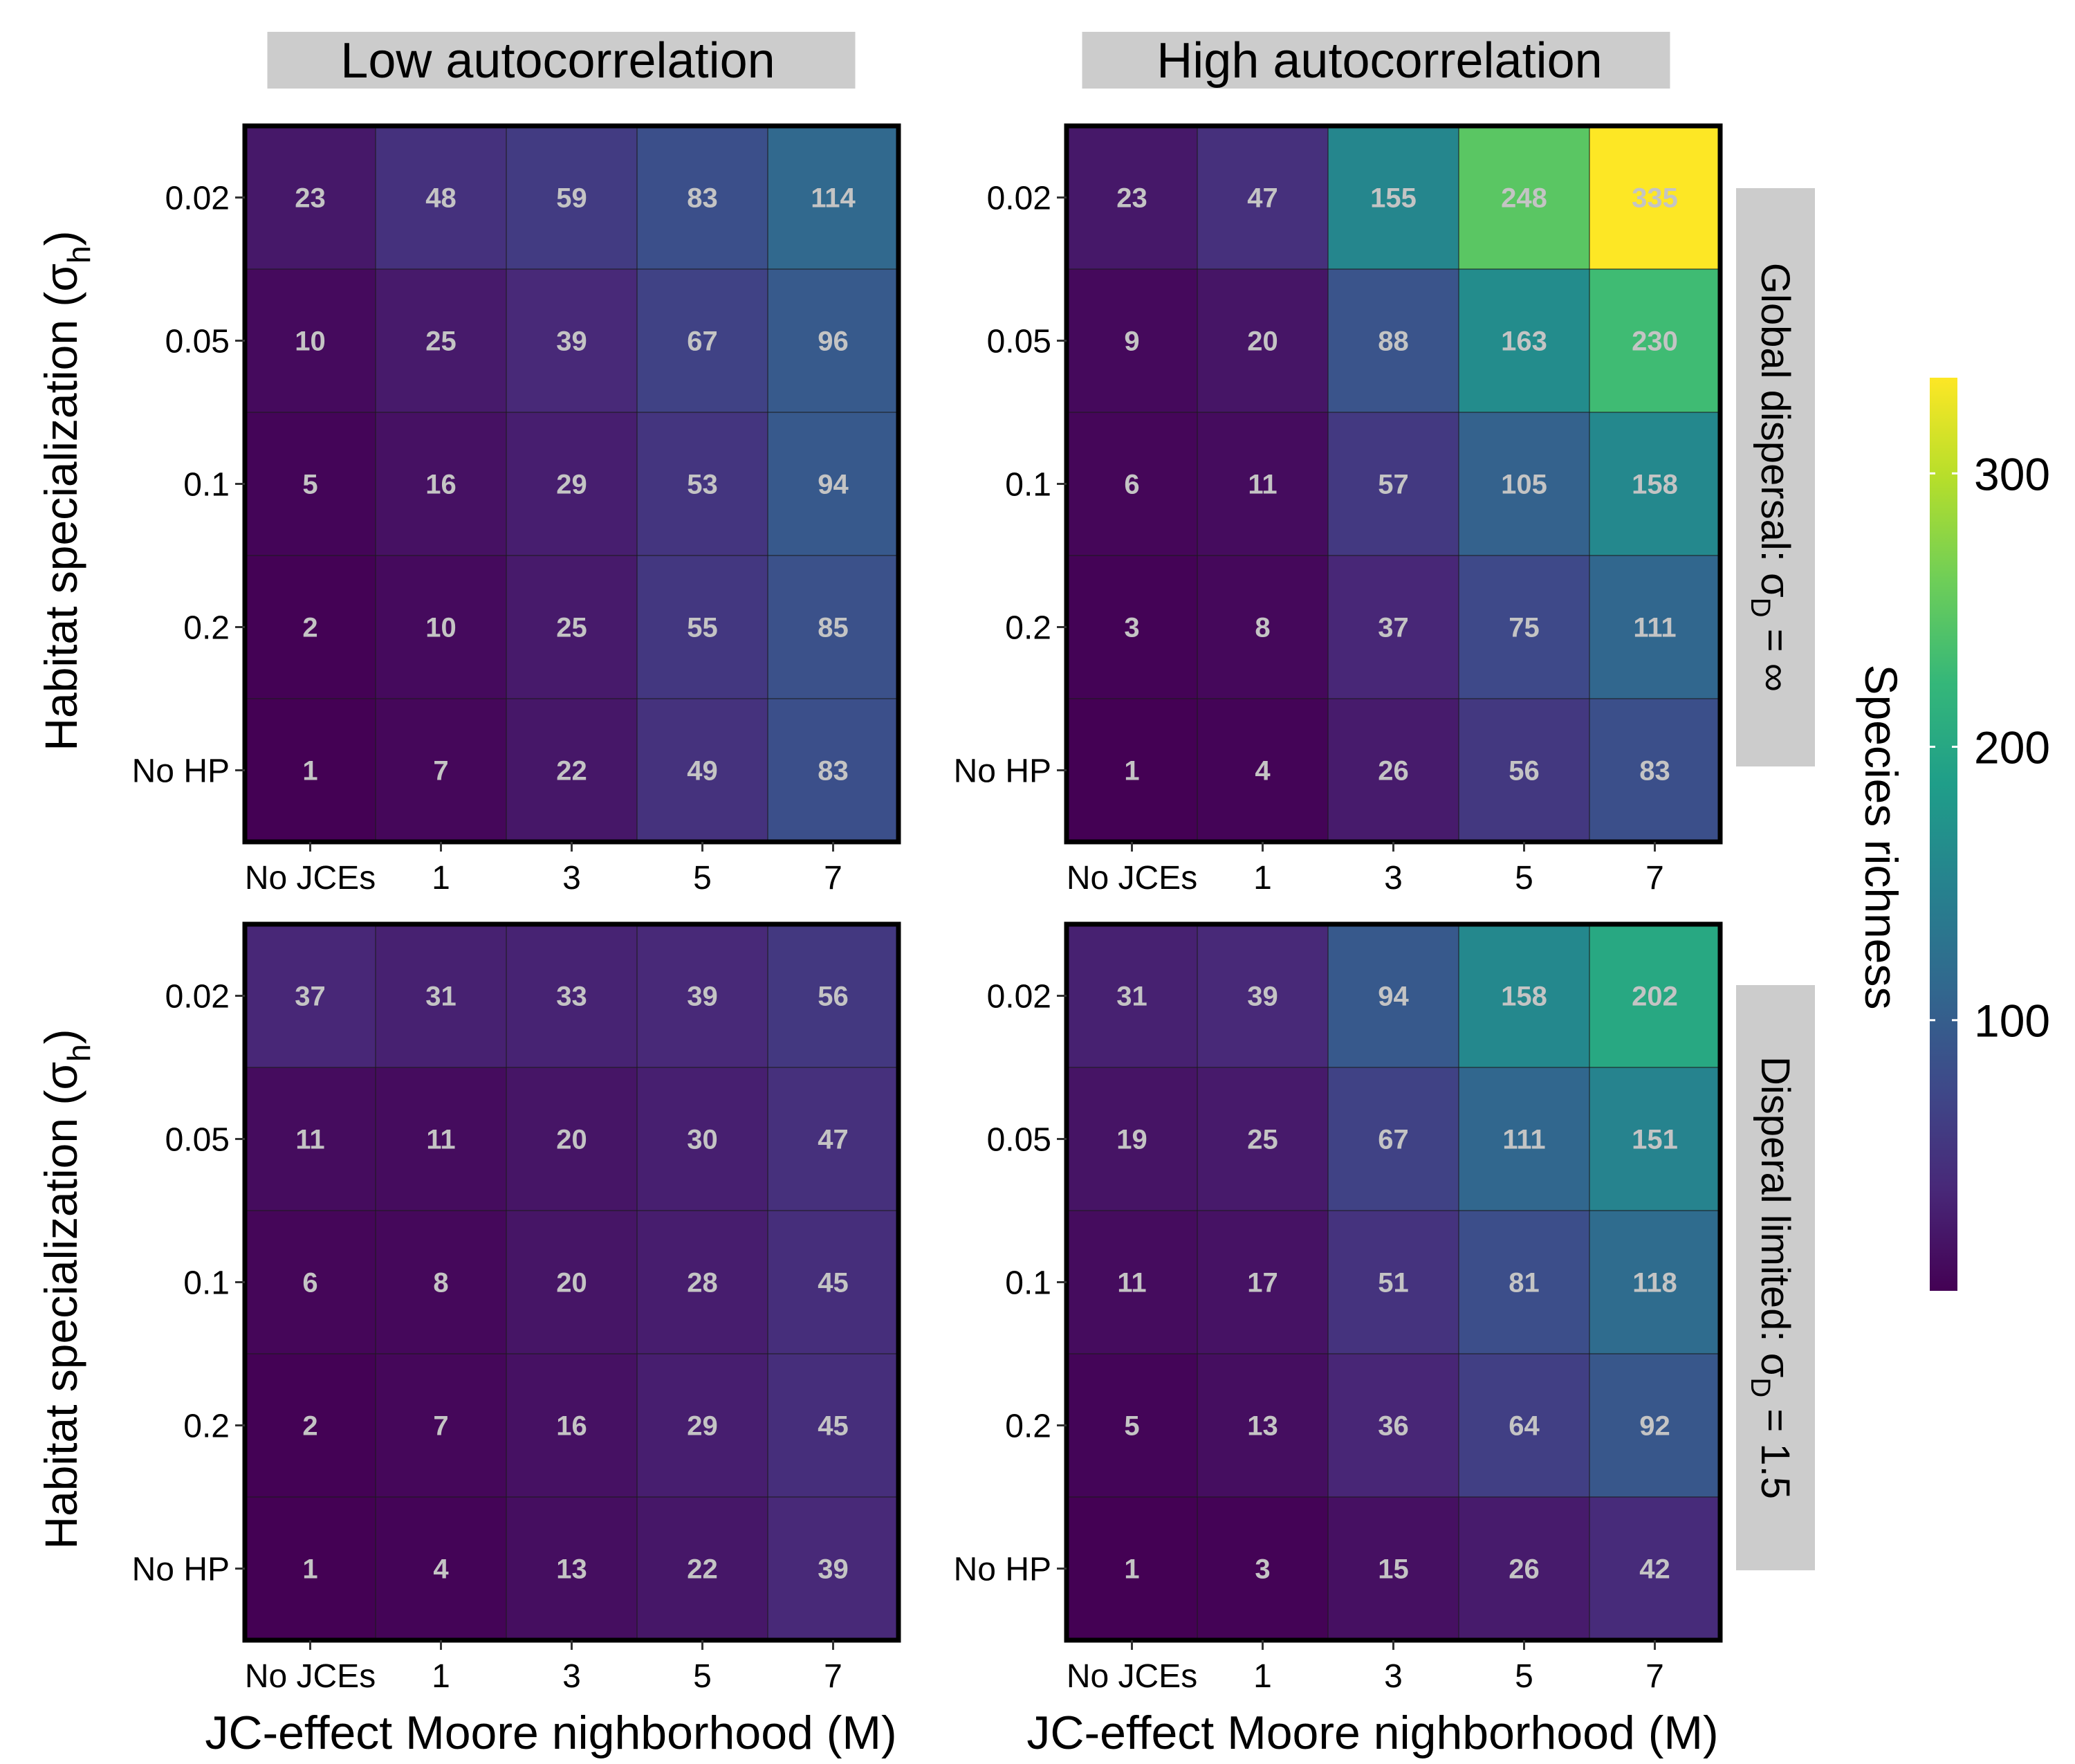  I want to click on cell-value-label: 26, so click(1524, 1569).